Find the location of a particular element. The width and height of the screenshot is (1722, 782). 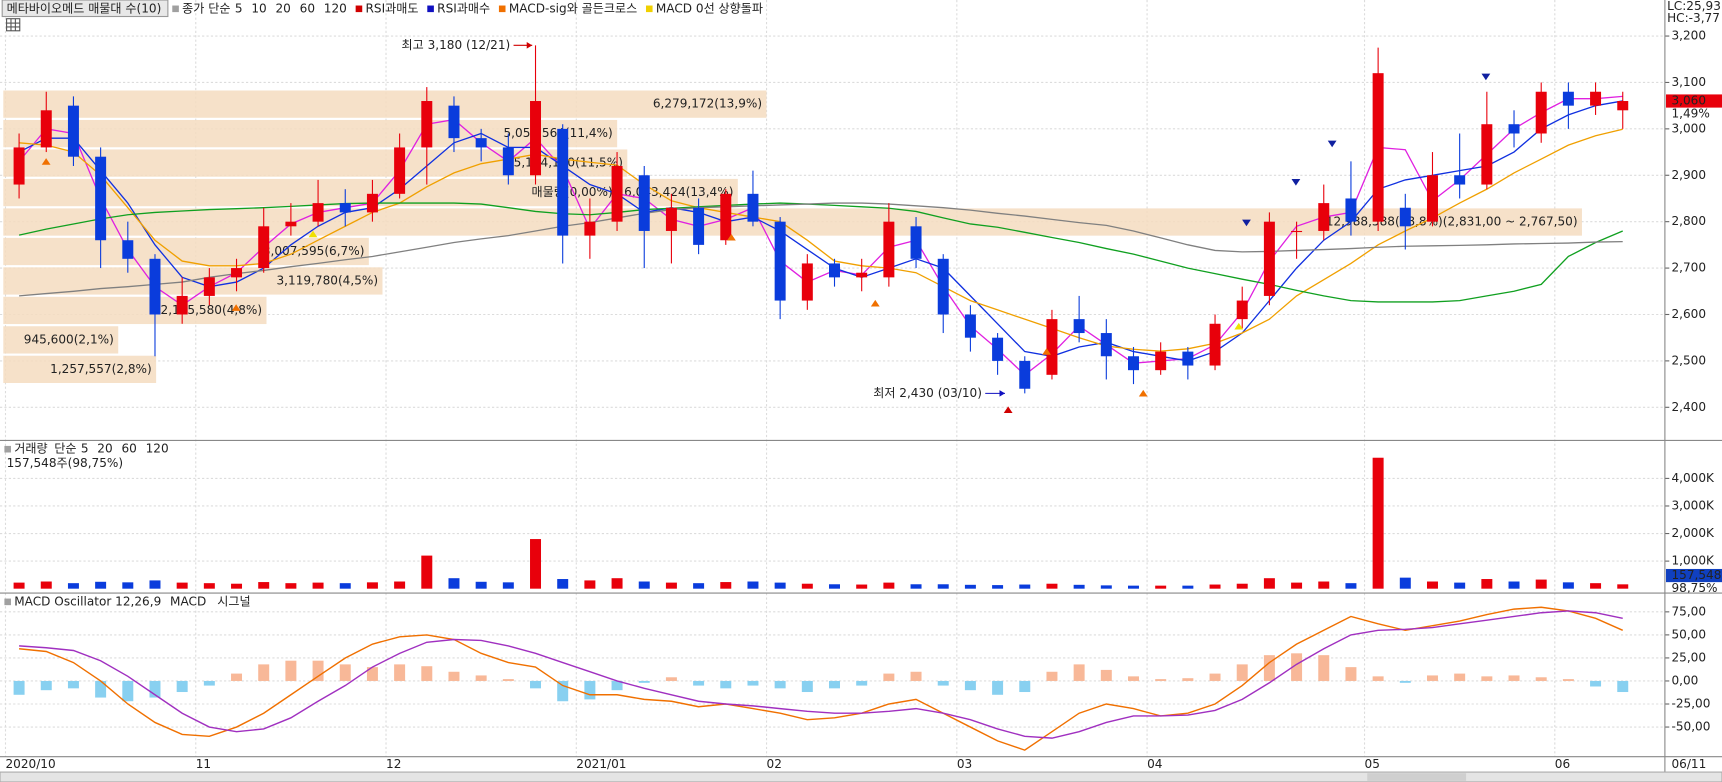

x-tick-label: 11 is located at coordinates (203, 764).